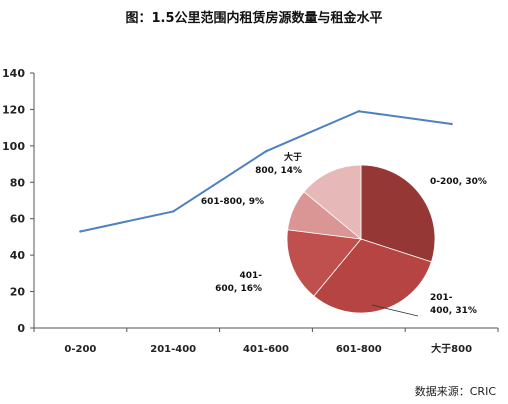 The height and width of the screenshot is (404, 508). I want to click on x-tick-label: 401-600, so click(266, 349).